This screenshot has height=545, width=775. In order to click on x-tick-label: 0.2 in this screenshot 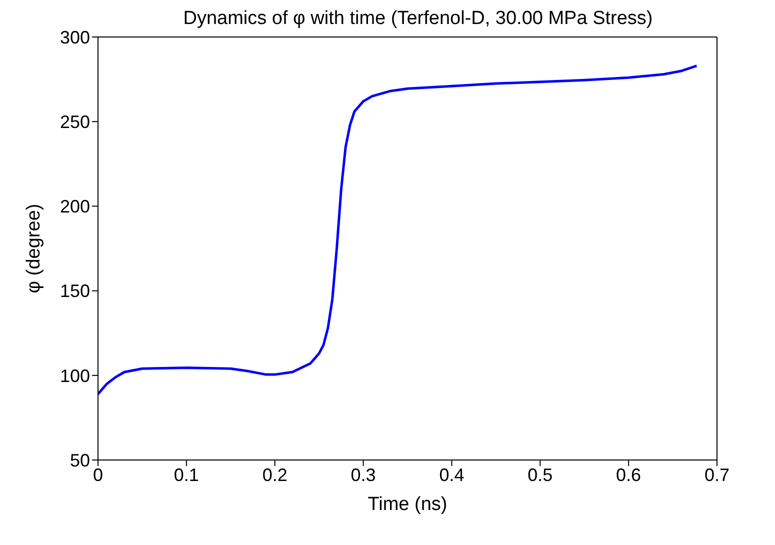, I will do `click(275, 474)`.